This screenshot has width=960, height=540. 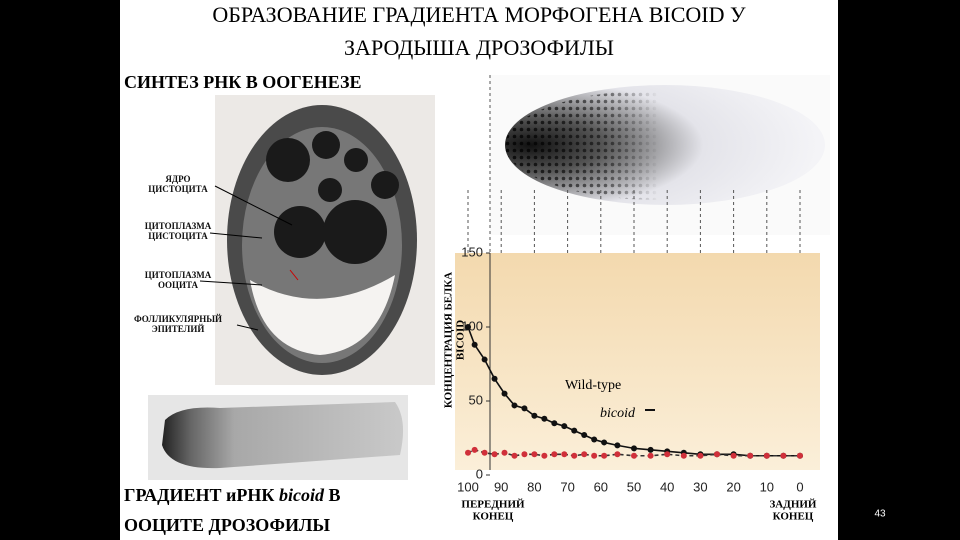 What do you see at coordinates (472, 251) in the screenshot?
I see `y-tick-label: 150` at bounding box center [472, 251].